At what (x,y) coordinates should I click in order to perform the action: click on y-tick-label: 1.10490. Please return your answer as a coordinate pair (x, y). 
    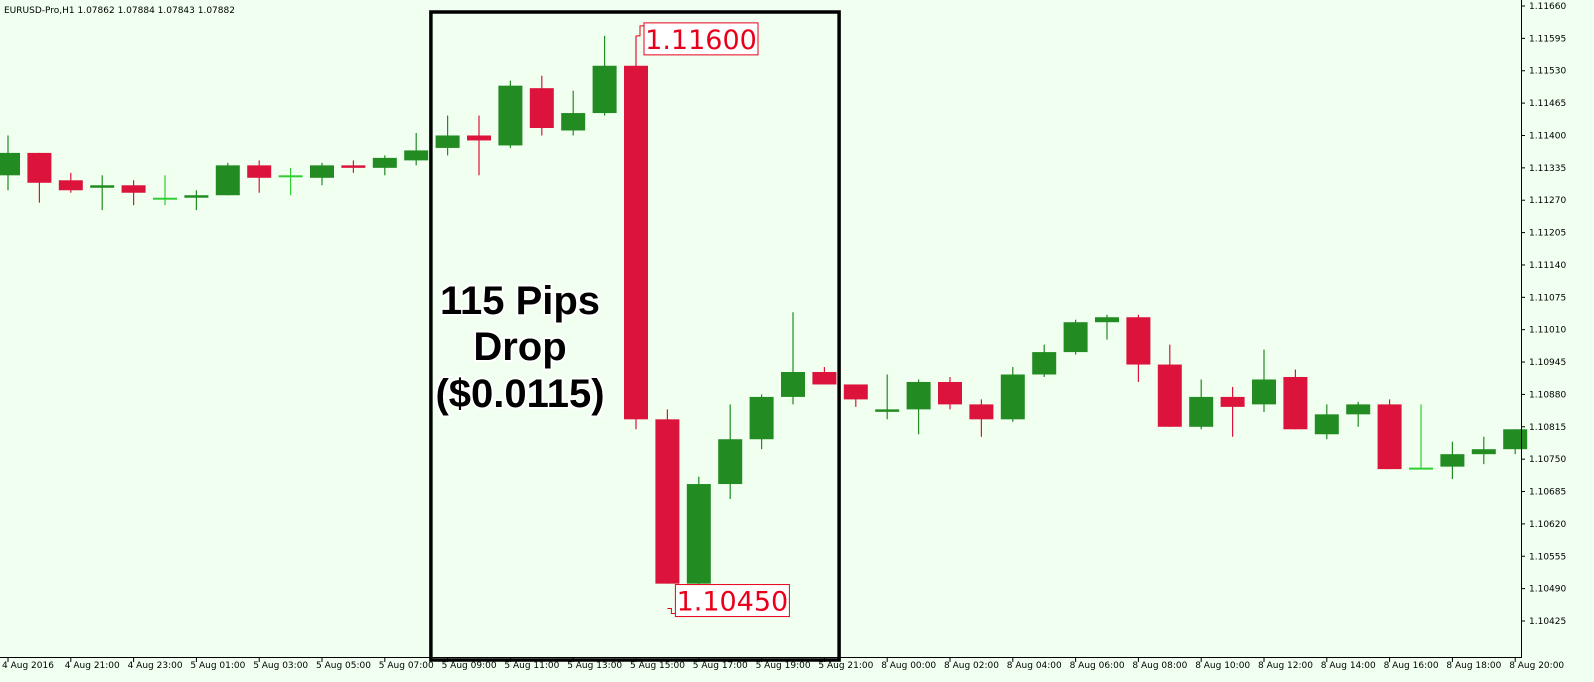
    Looking at the image, I should click on (1547, 590).